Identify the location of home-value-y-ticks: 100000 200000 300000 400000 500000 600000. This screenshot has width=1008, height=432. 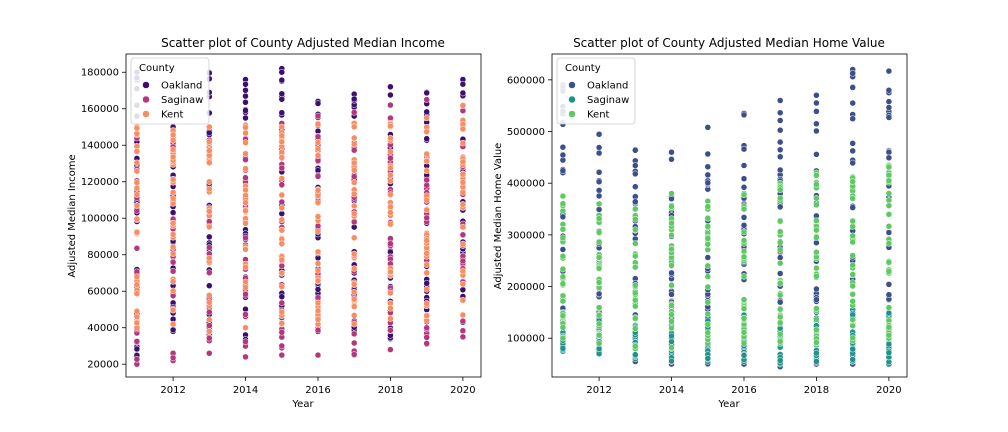
(529, 210).